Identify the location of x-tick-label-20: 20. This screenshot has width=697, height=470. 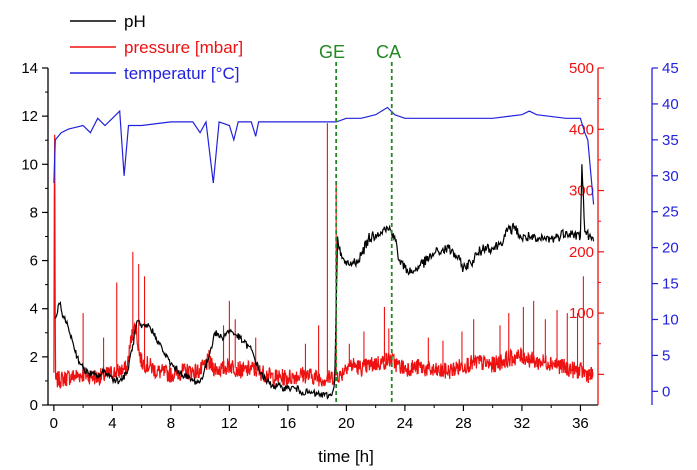
(346, 423).